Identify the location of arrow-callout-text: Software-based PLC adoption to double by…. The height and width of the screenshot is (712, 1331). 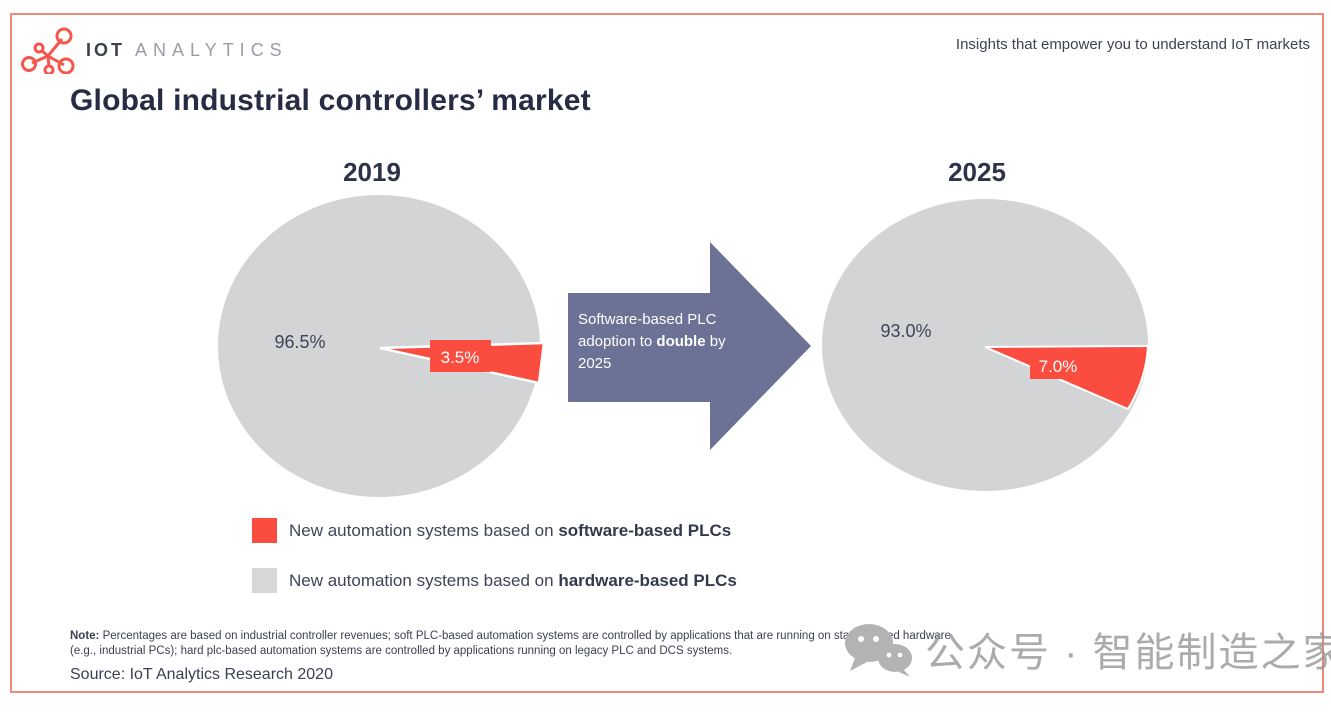
(655, 342).